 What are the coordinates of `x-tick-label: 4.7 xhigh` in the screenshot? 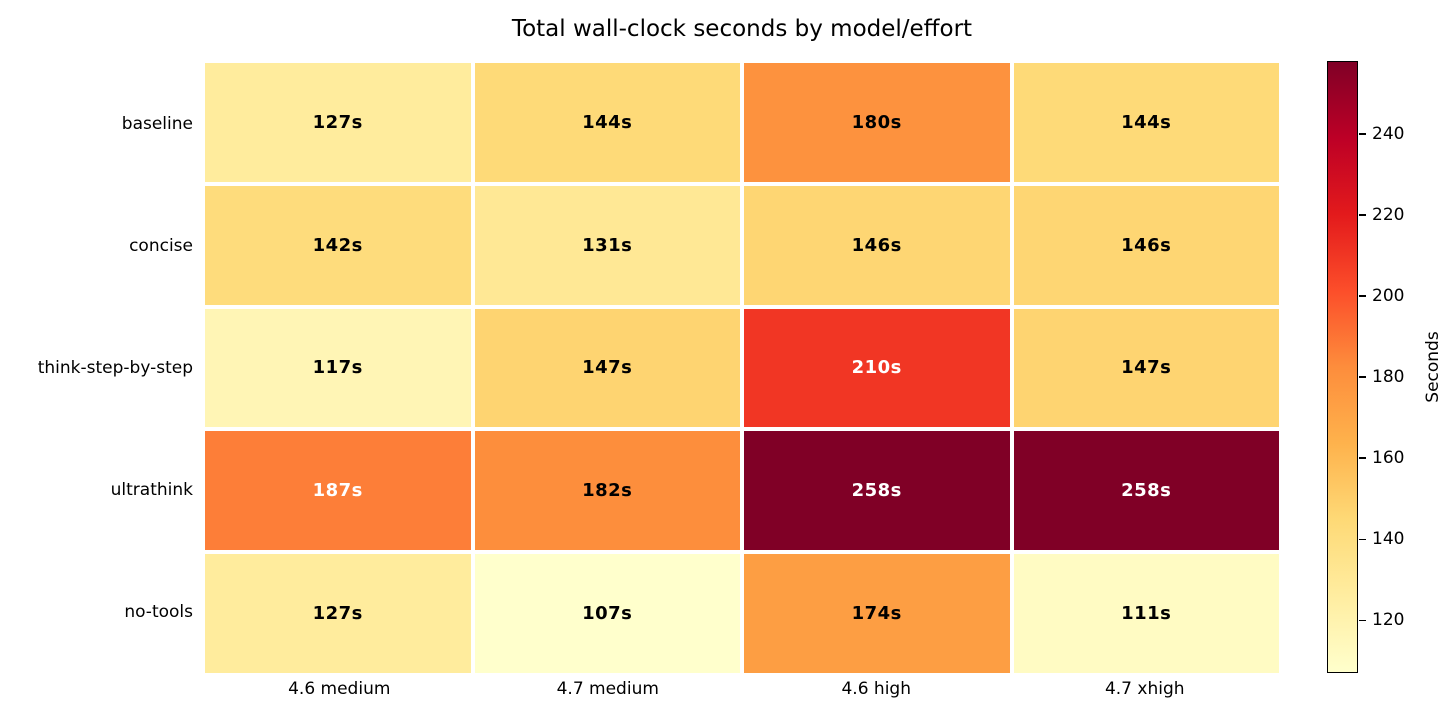 It's located at (1144, 689).